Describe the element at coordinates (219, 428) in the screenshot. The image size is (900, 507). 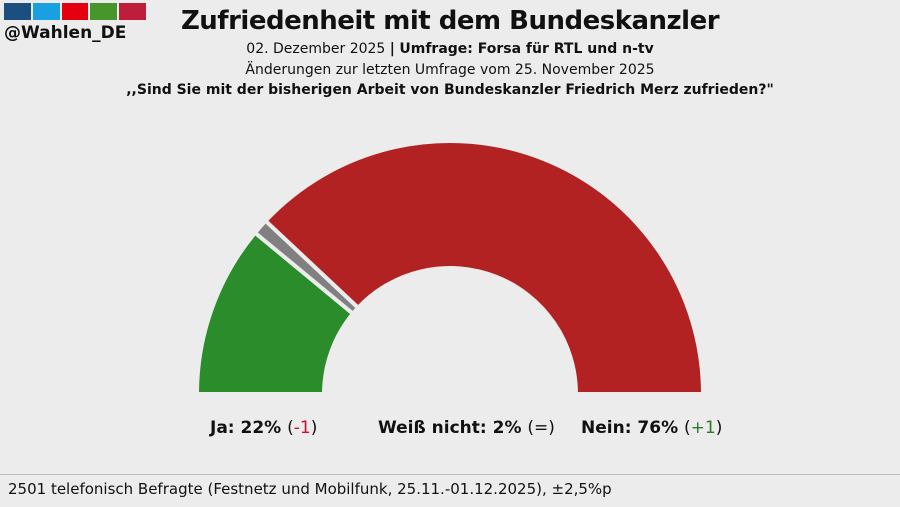
I see `label-category: Ja` at that location.